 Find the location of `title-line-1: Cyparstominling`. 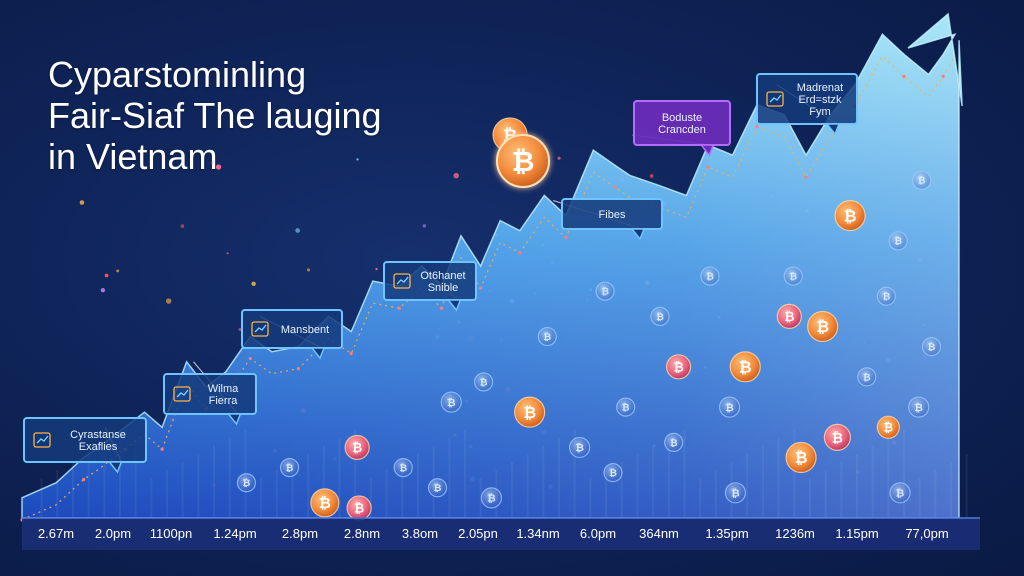

title-line-1: Cyparstominling is located at coordinates (177, 74).